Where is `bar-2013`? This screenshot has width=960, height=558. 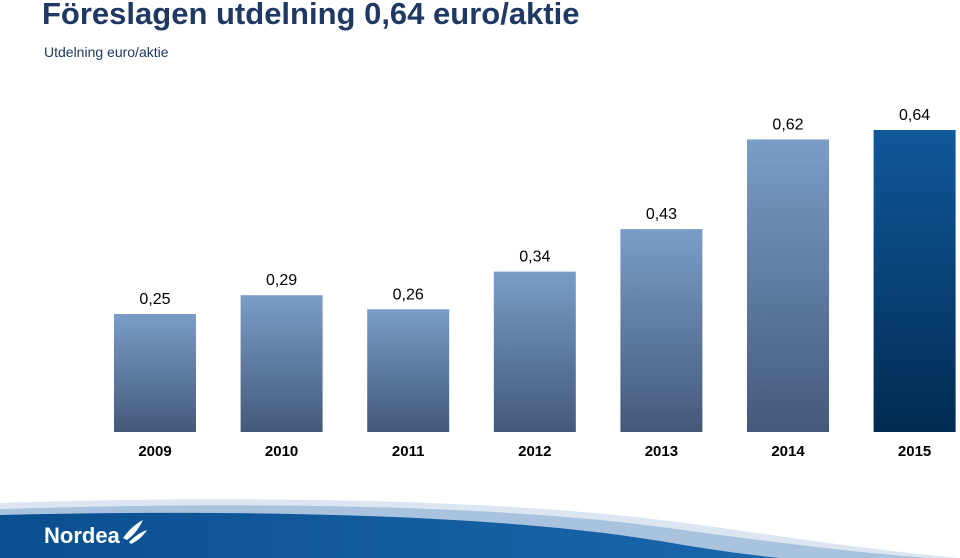 bar-2013 is located at coordinates (661, 330).